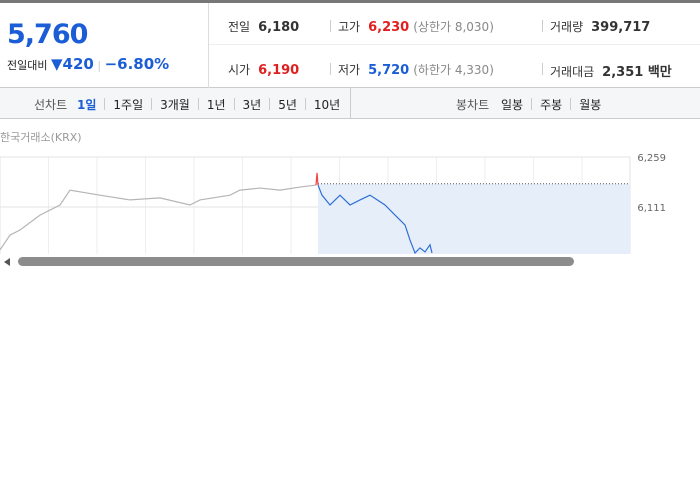 This screenshot has width=700, height=490. What do you see at coordinates (7, 262) in the screenshot?
I see `scroll-left` at bounding box center [7, 262].